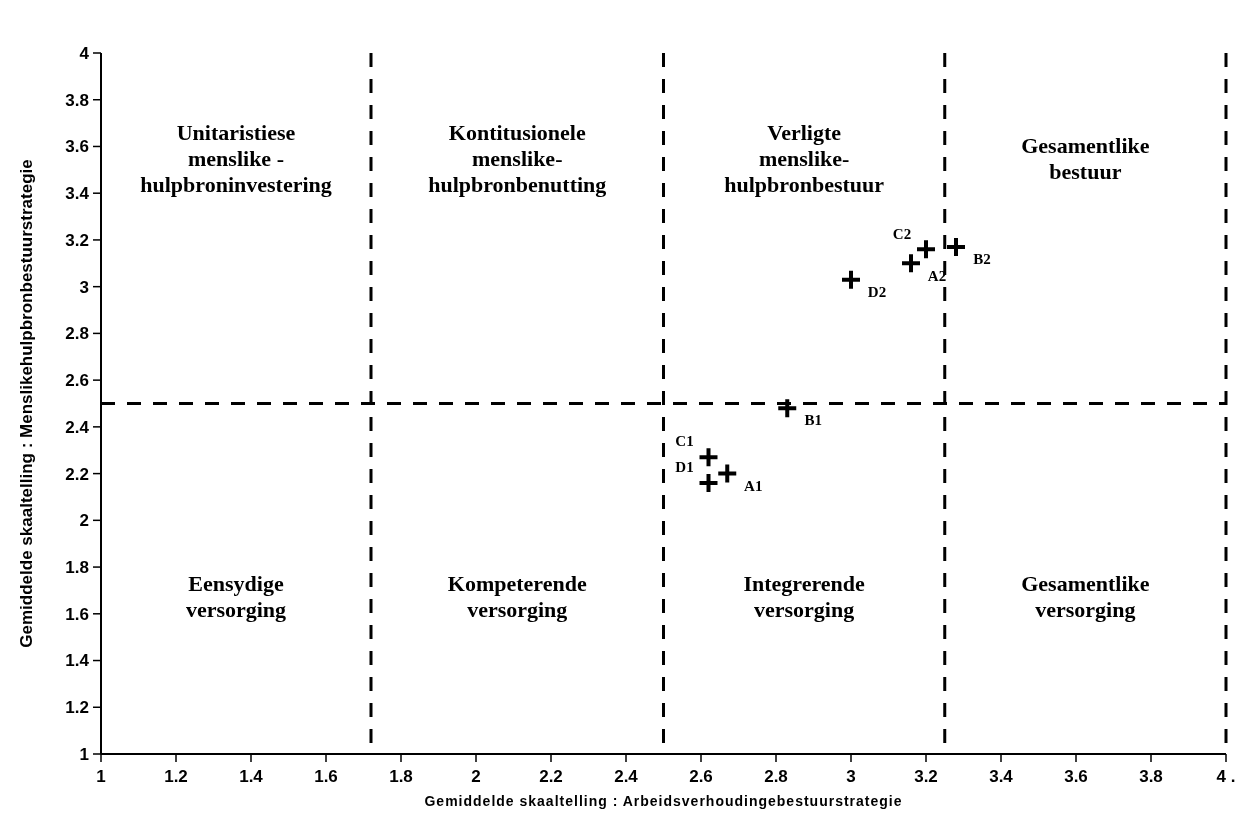 The image size is (1240, 829). Describe the element at coordinates (804, 158) in the screenshot. I see `annotation: Verligte menslike- hulpbronbestuur` at that location.